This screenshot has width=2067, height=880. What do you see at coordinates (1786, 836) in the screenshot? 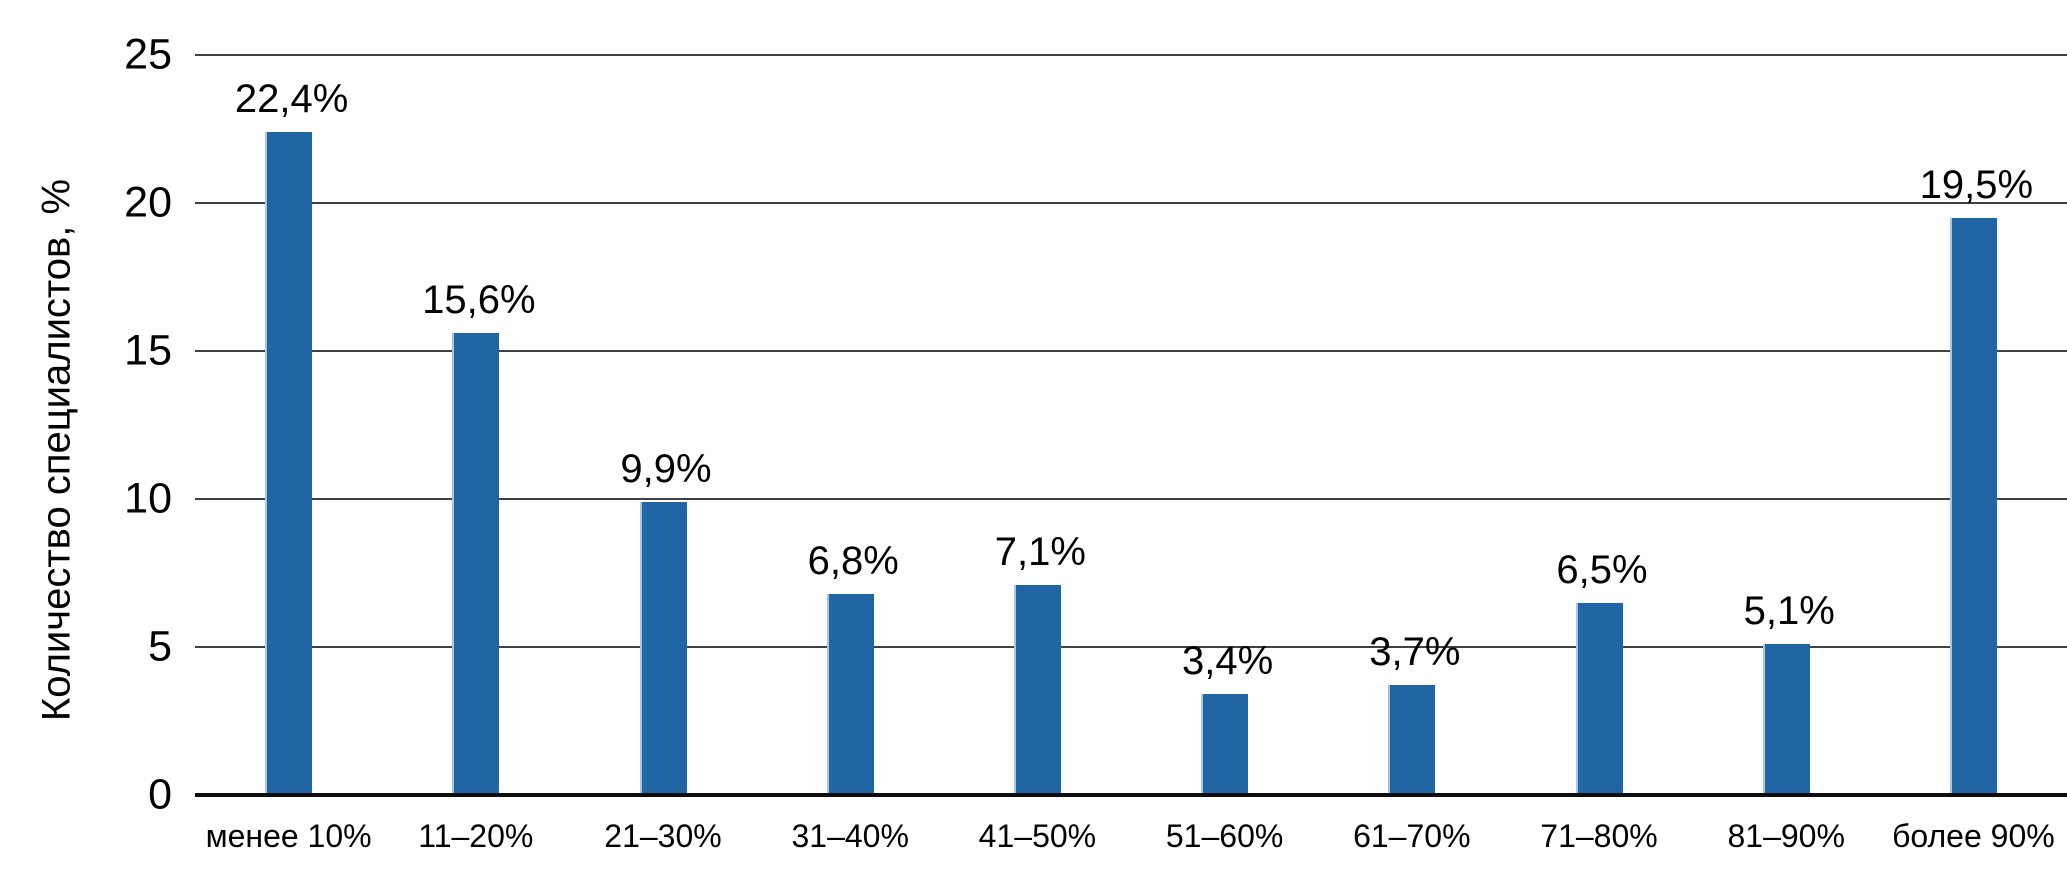
I see `x-tick-label-9: 81–90%` at bounding box center [1786, 836].